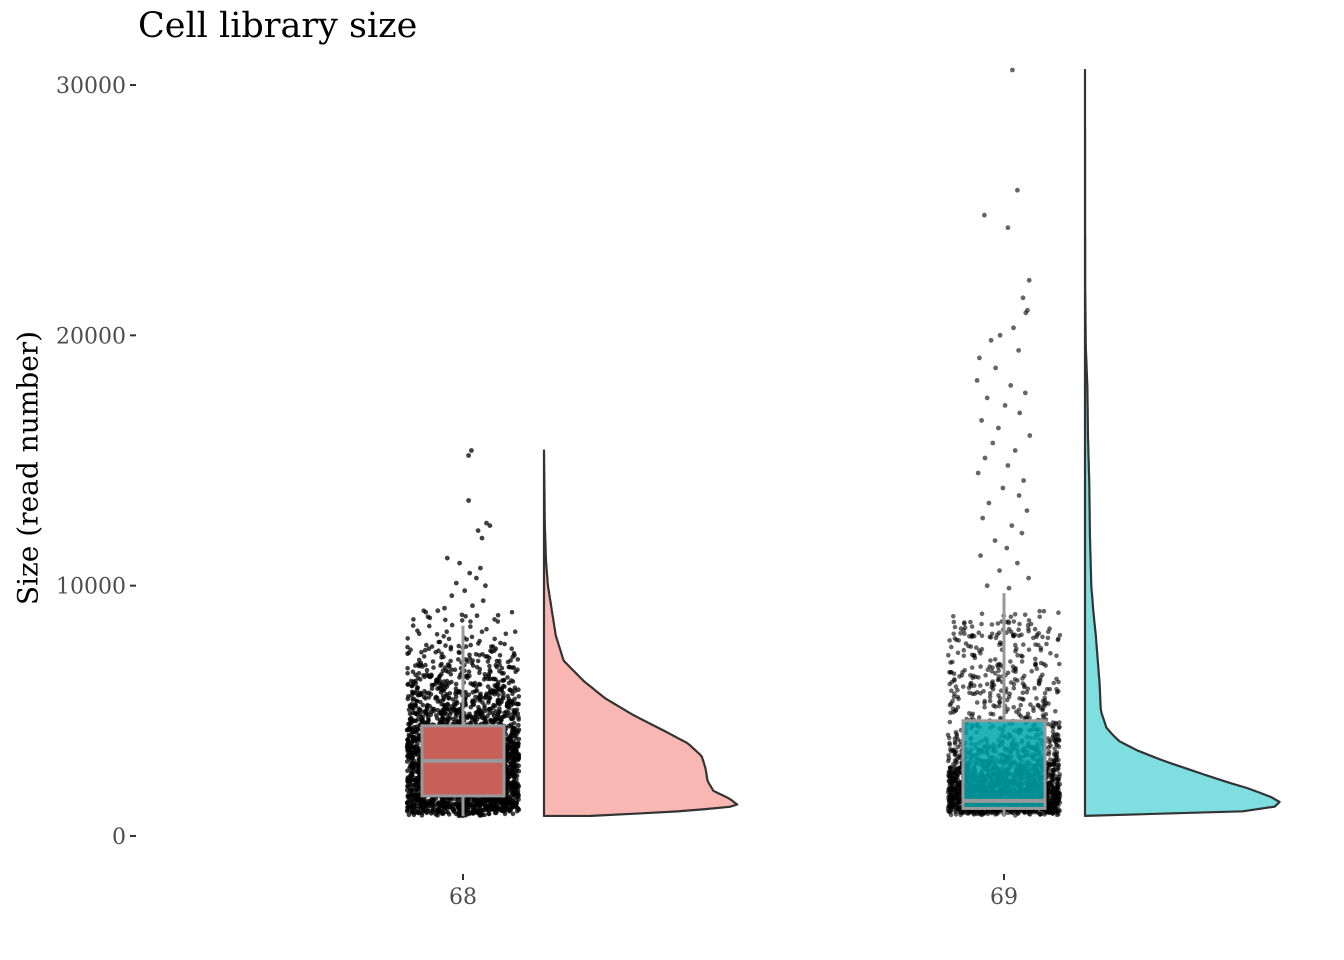 This screenshot has height=960, width=1344. Describe the element at coordinates (91, 336) in the screenshot. I see `y-tick-label: 20000` at that location.